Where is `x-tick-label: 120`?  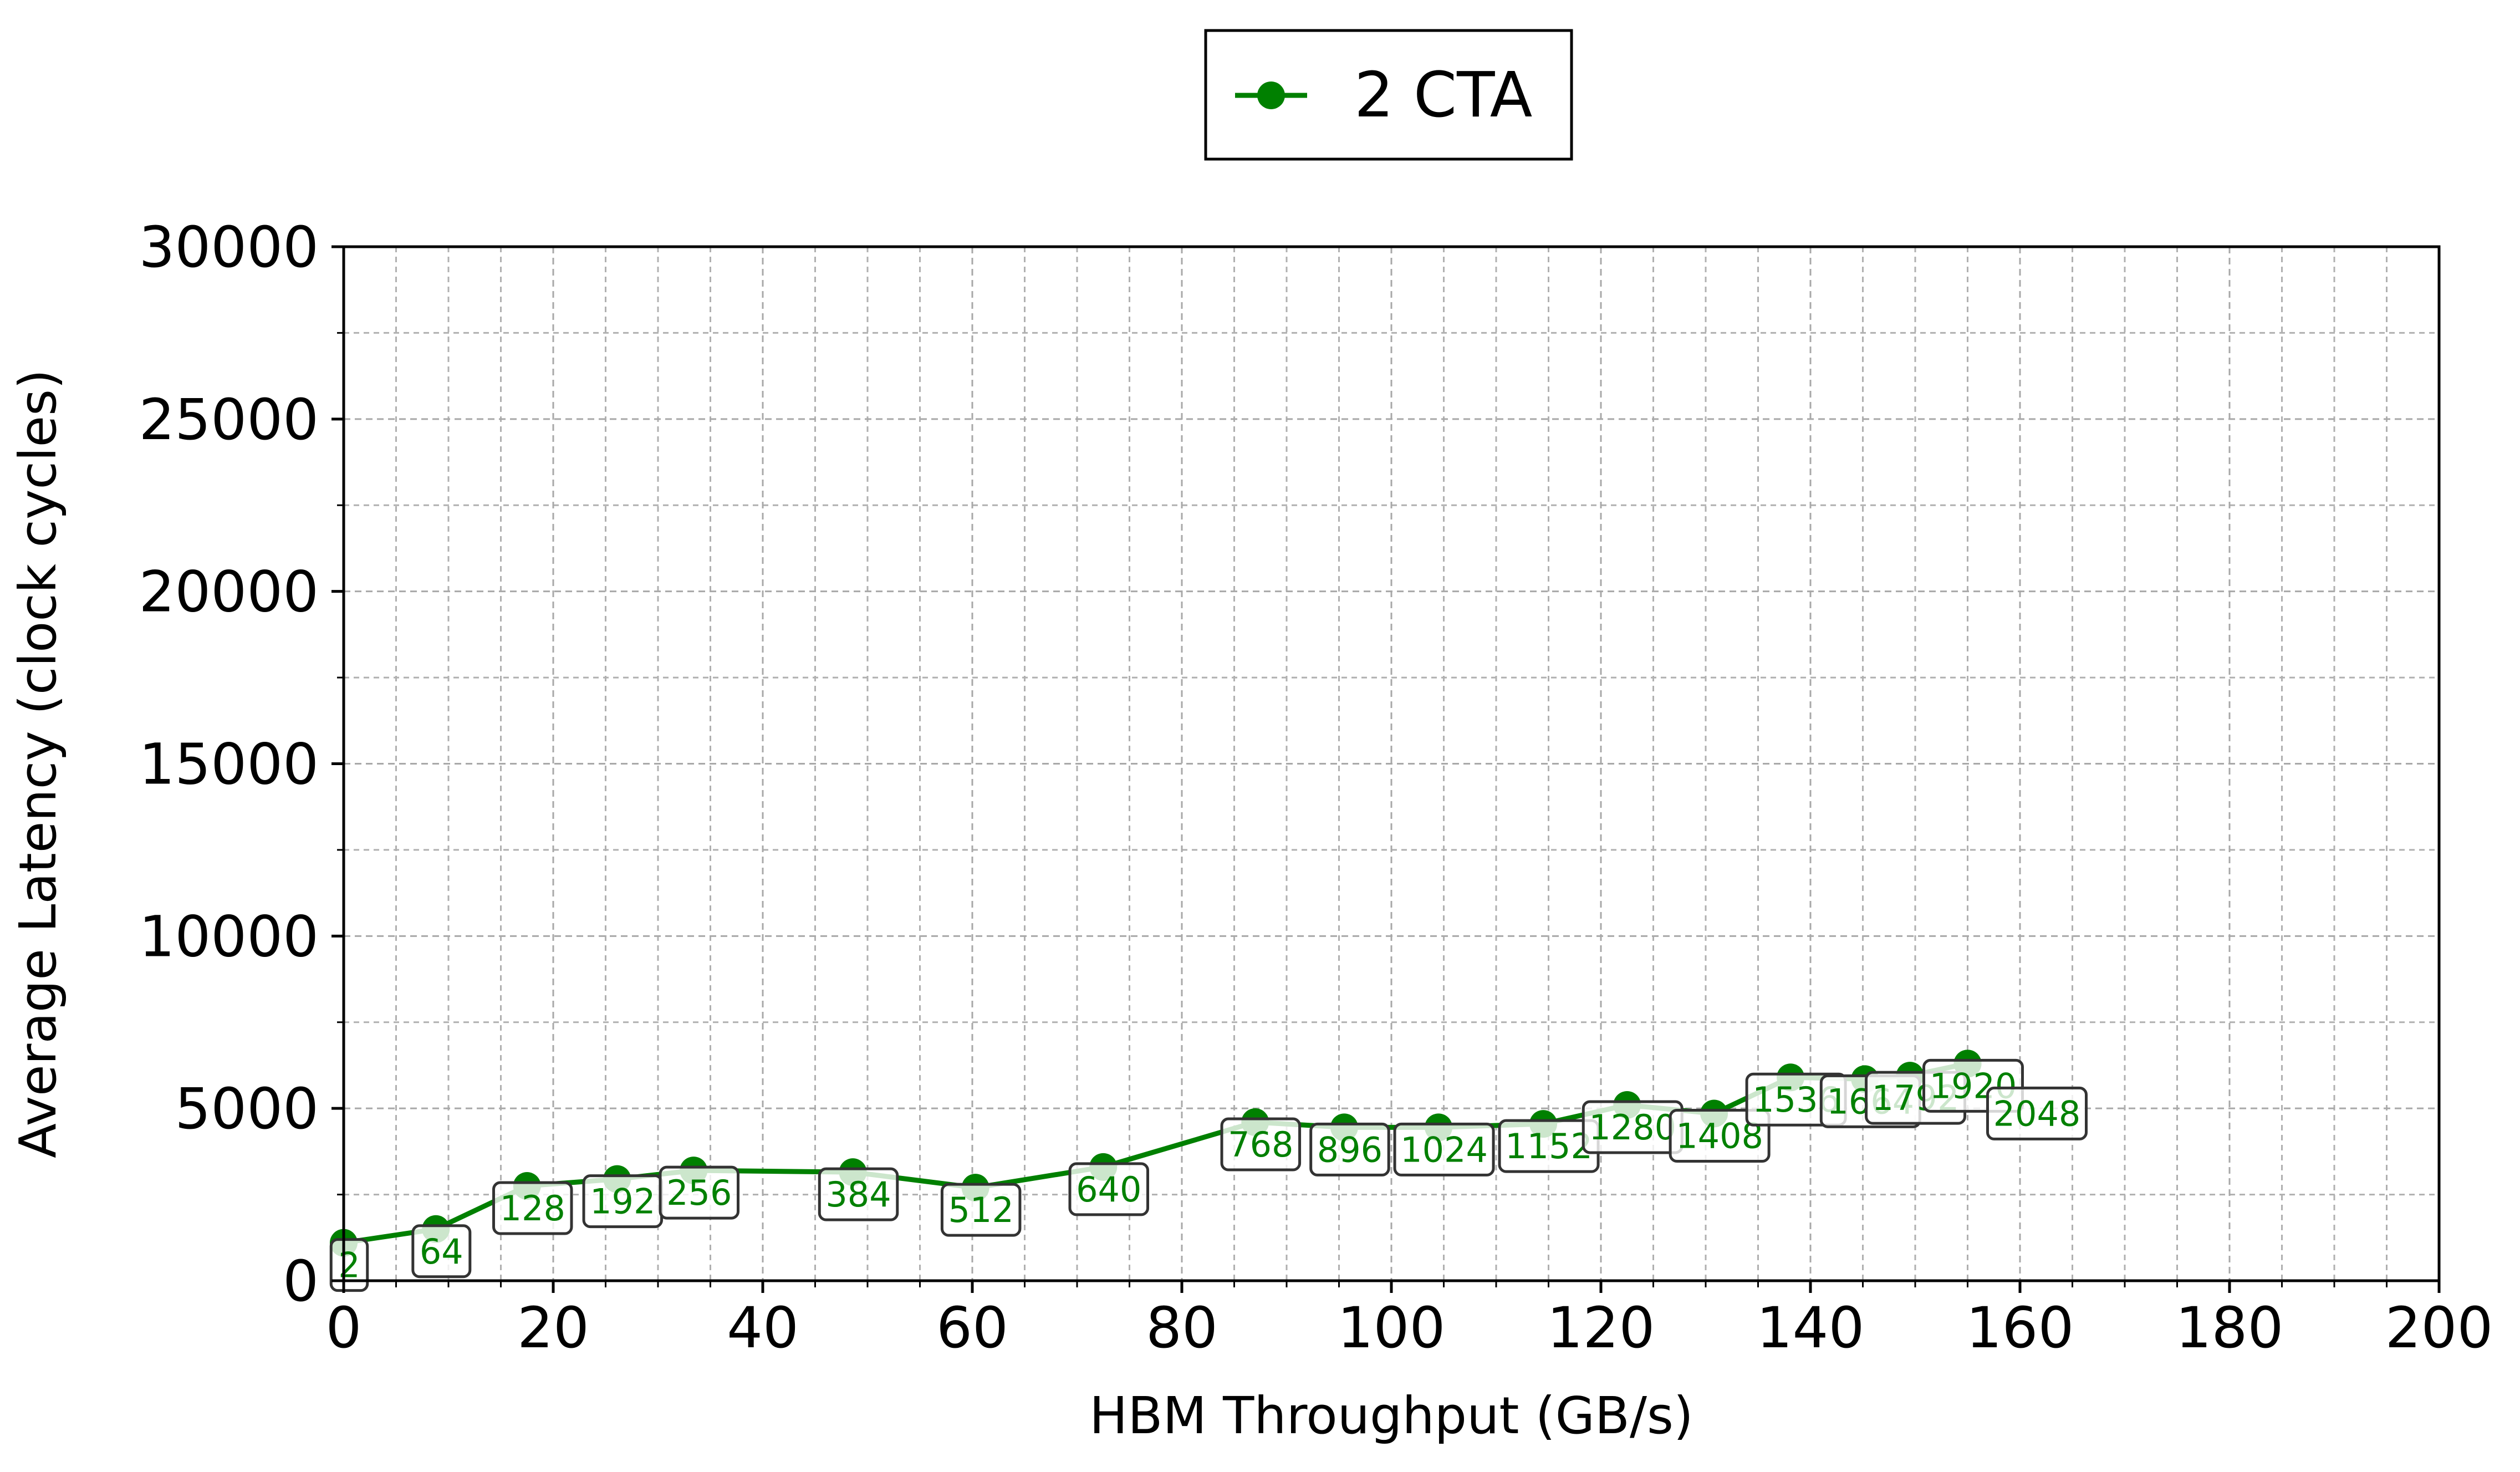 x-tick-label: 120 is located at coordinates (1601, 1328).